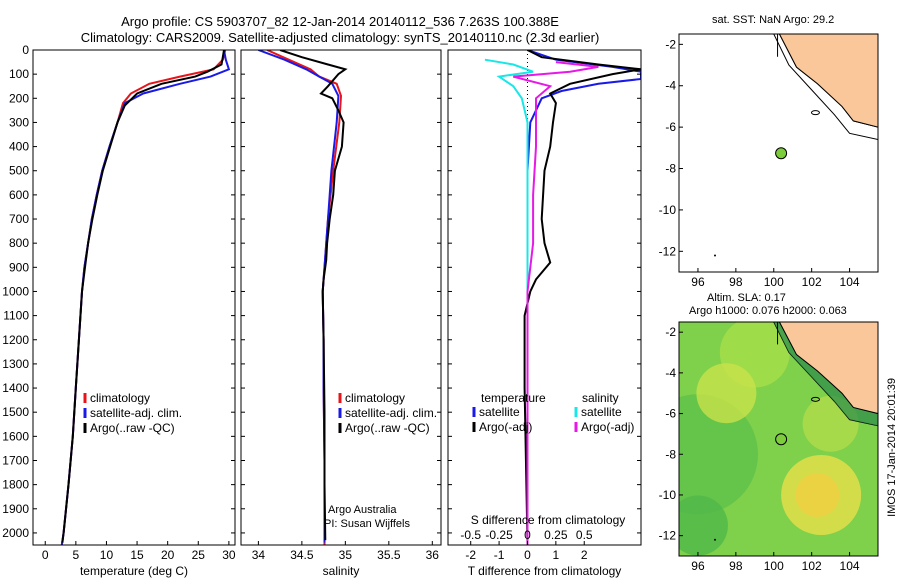 Image resolution: width=900 pixels, height=580 pixels. Describe the element at coordinates (199, 555) in the screenshot. I see `x-tick-label: 25` at that location.